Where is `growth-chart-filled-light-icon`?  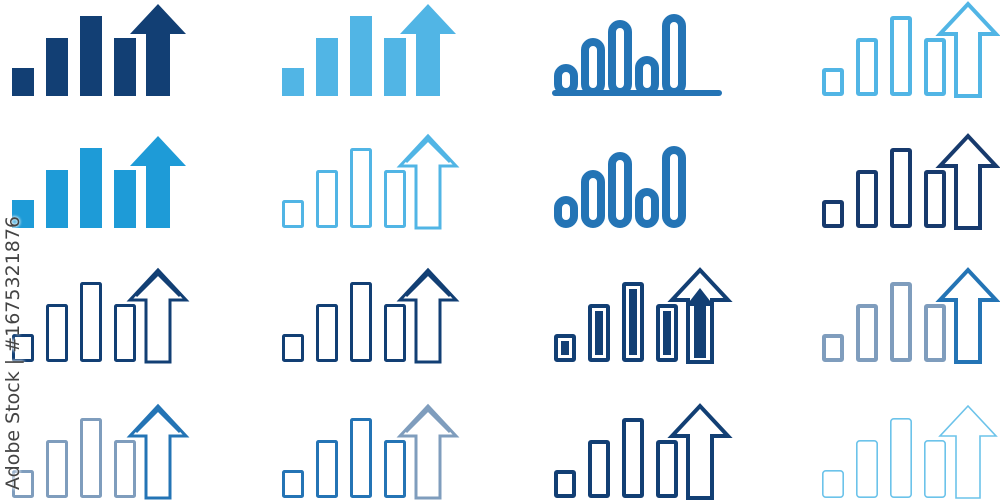 growth-chart-filled-light-icon is located at coordinates (369, 50).